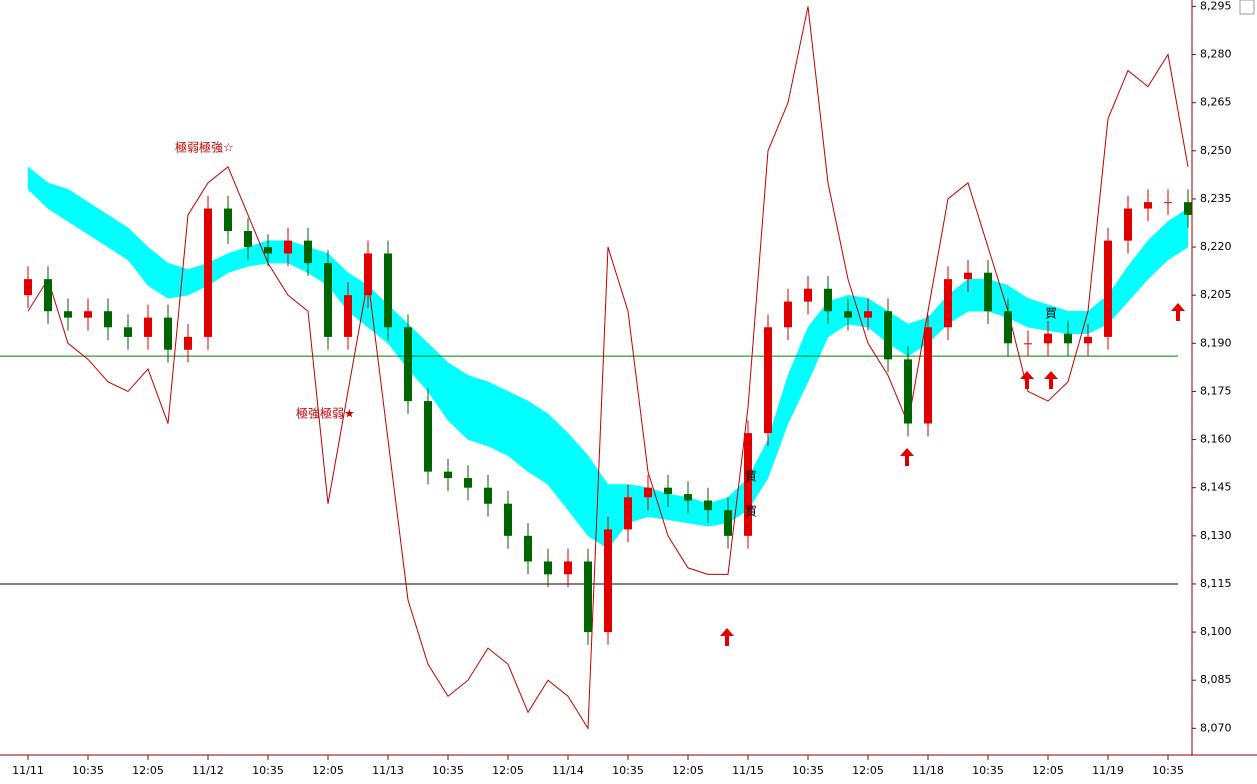  What do you see at coordinates (1216, 583) in the screenshot?
I see `y-tick-label: 8,115` at bounding box center [1216, 583].